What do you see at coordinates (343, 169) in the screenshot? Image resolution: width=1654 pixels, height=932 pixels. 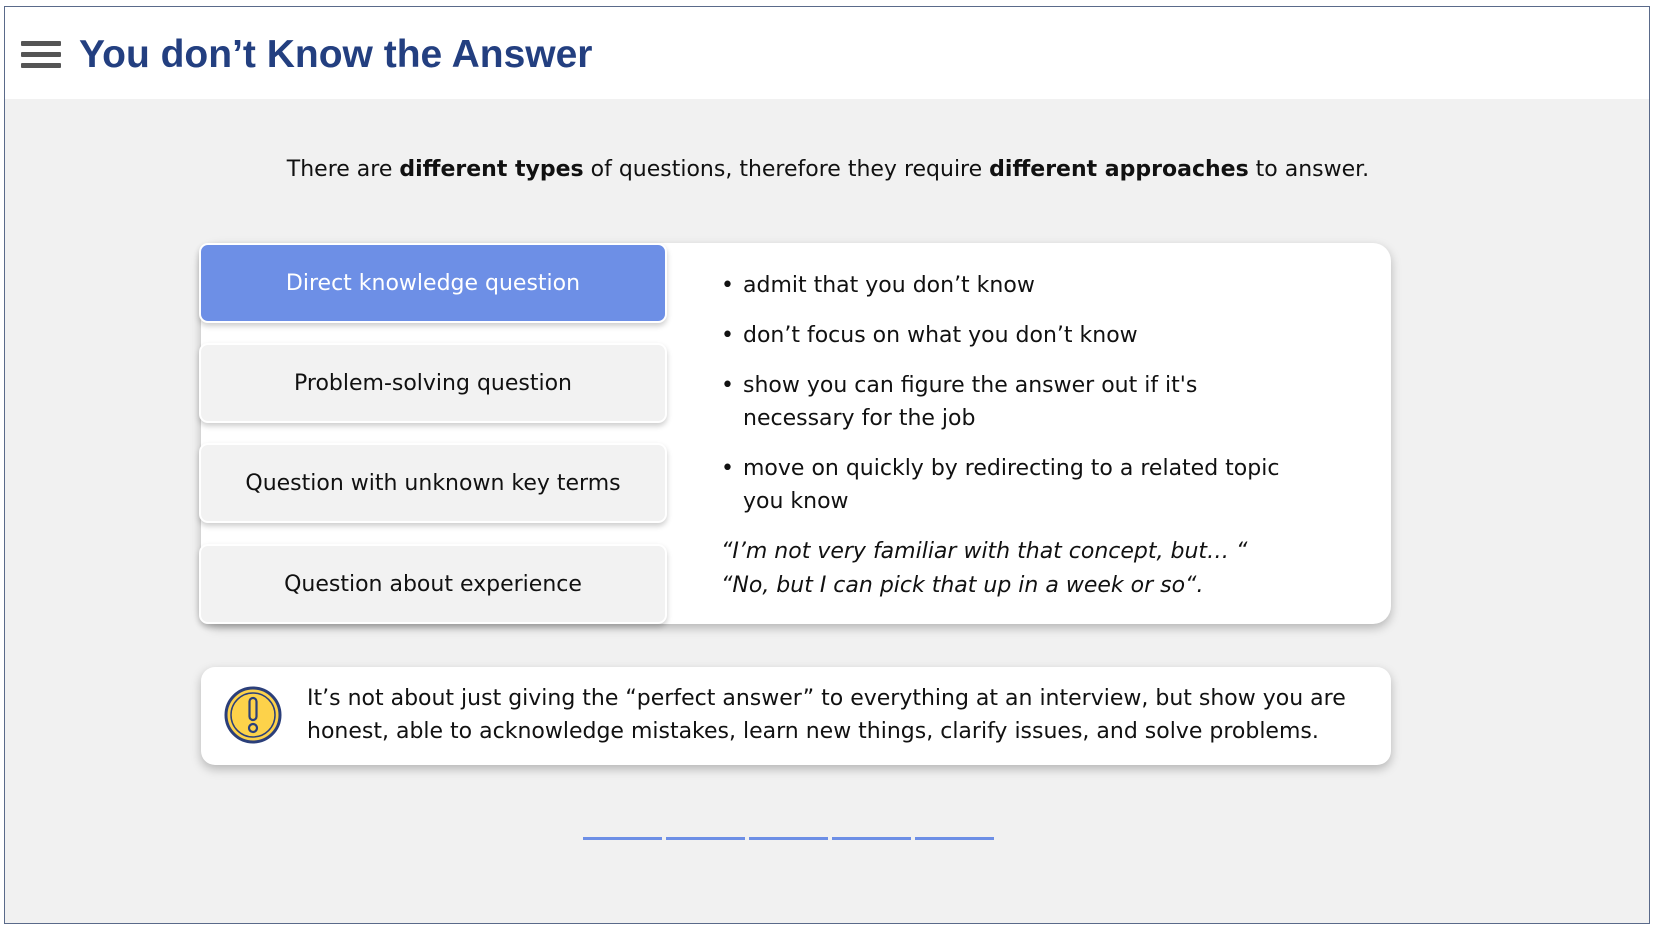 I see `intro-part-1: There are` at bounding box center [343, 169].